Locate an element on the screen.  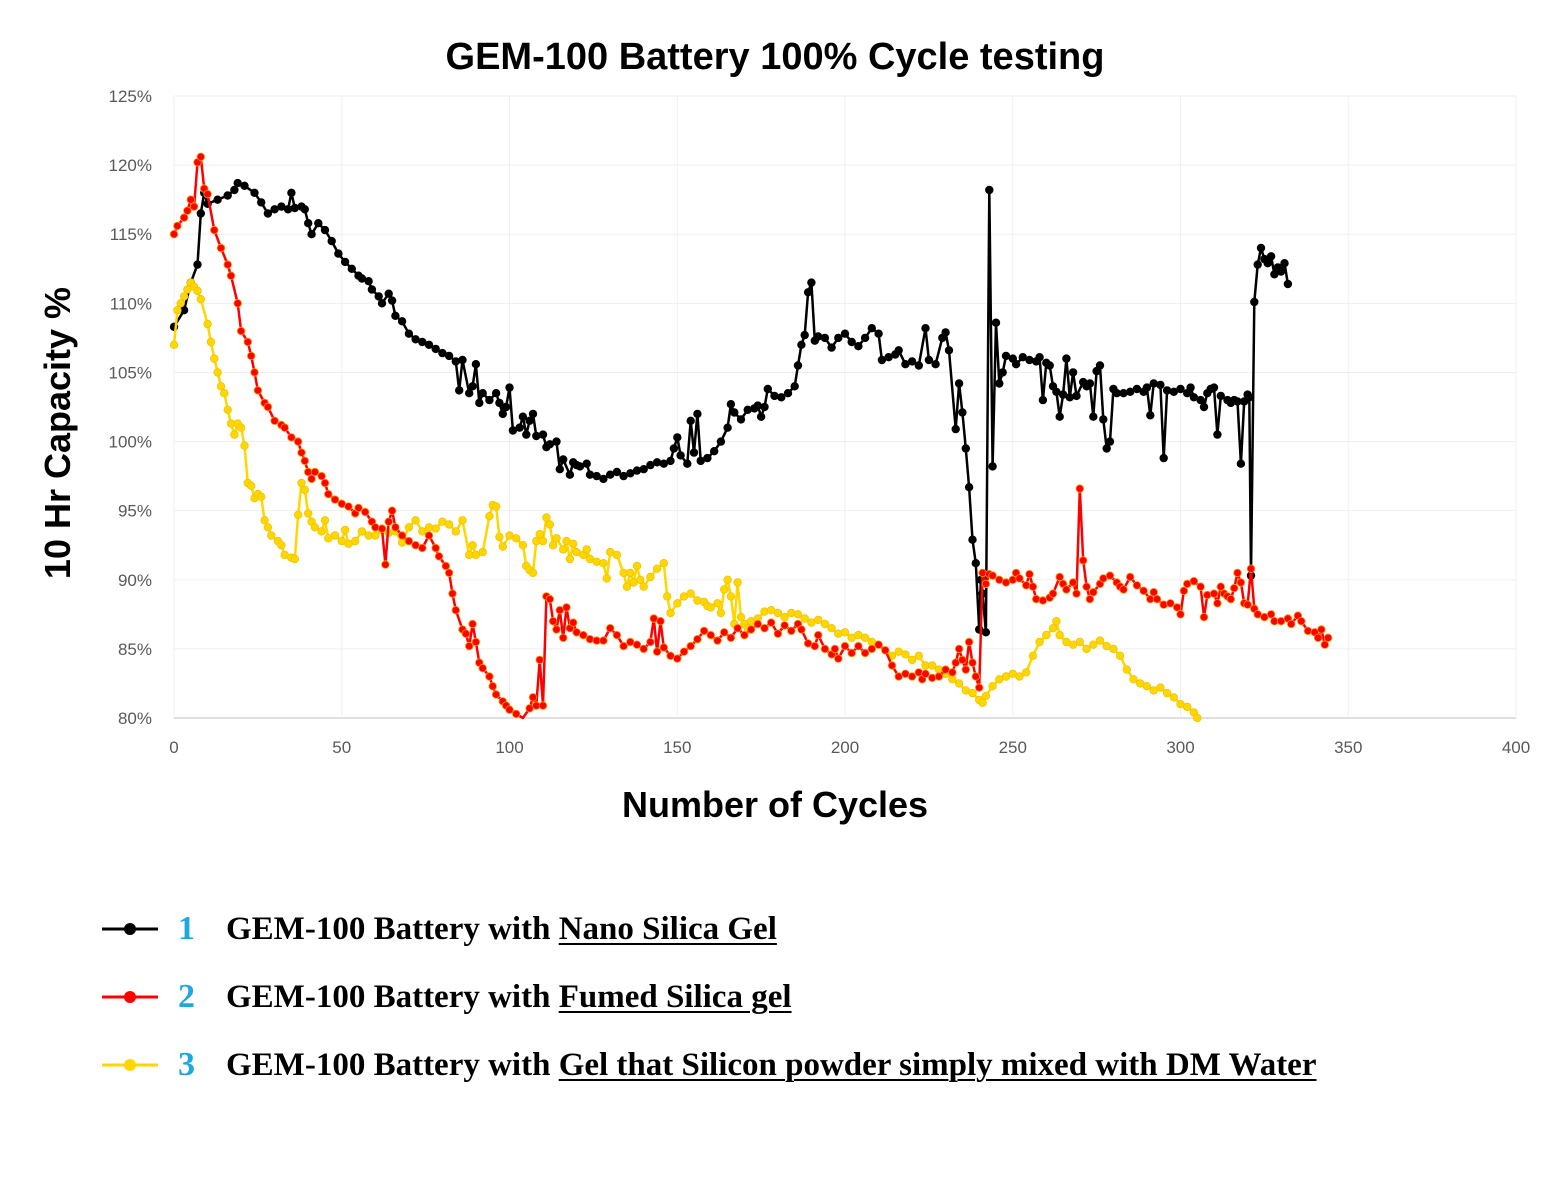
x-tick-label: 150 is located at coordinates (677, 747).